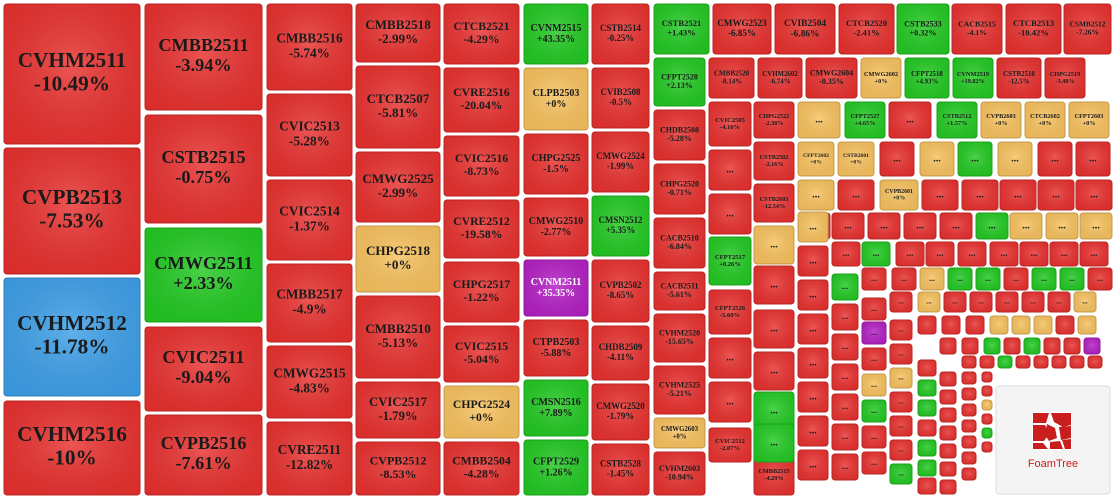 This screenshot has height=499, width=1115. What do you see at coordinates (555, 472) in the screenshot?
I see `tile-change: +1.26%` at bounding box center [555, 472].